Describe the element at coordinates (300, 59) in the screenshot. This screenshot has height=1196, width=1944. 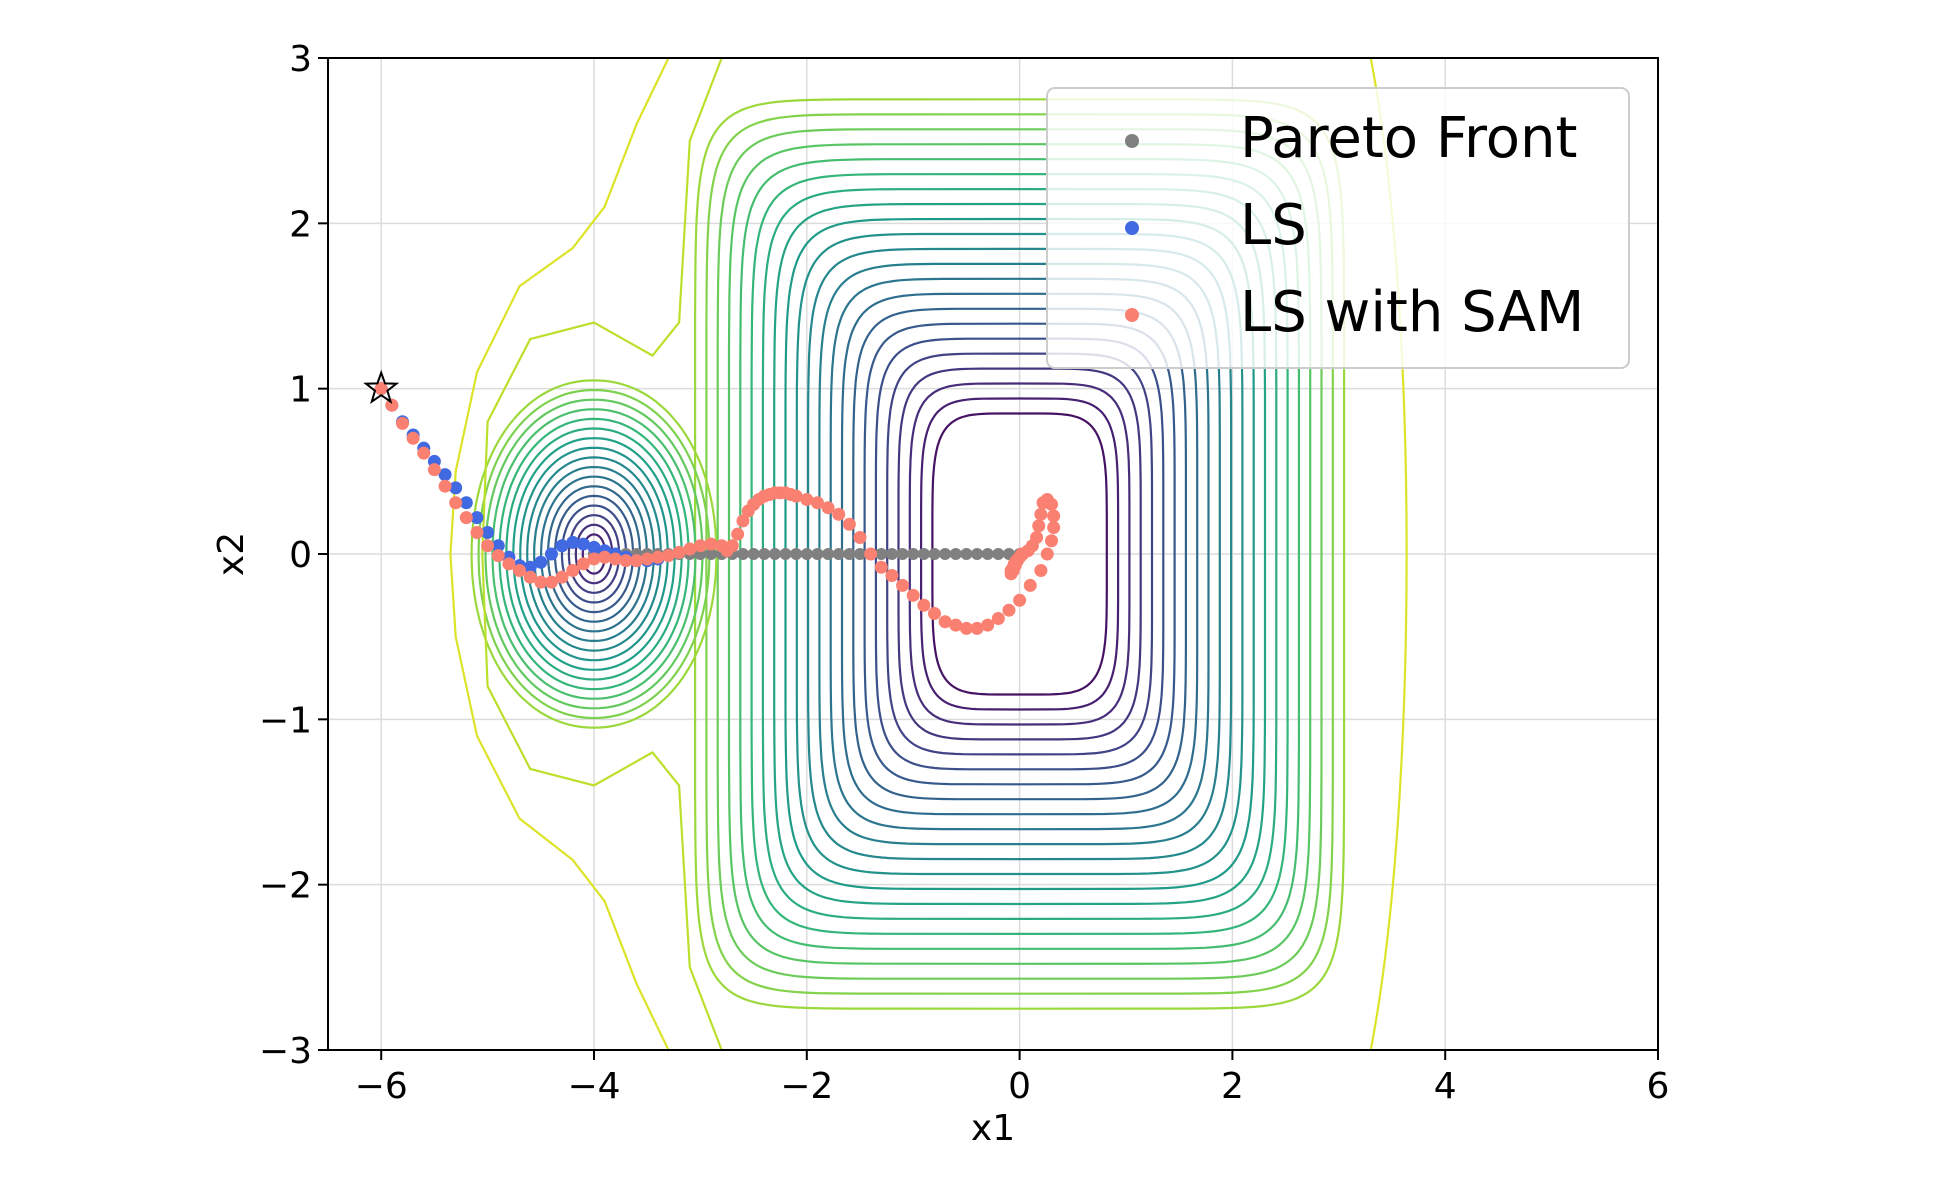
I see `y-tick-label: 3` at that location.